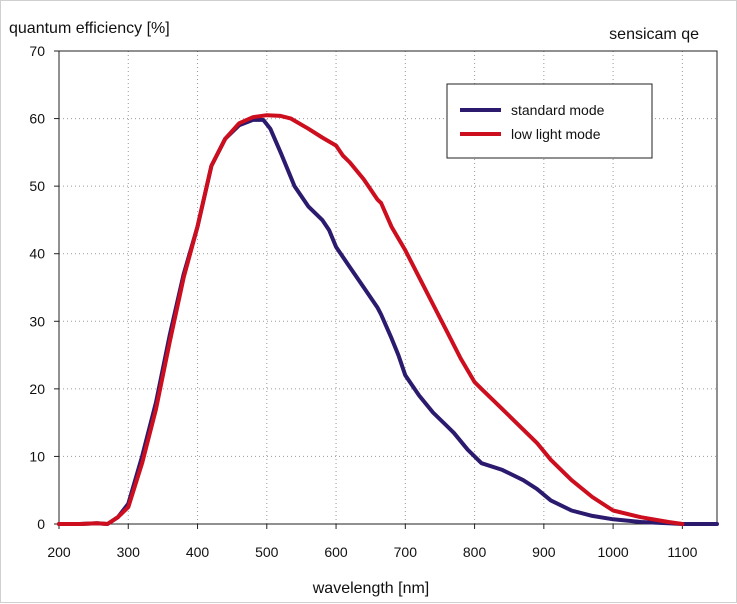 The image size is (737, 604). I want to click on legend-label-low-light-mode: low light mode, so click(556, 134).